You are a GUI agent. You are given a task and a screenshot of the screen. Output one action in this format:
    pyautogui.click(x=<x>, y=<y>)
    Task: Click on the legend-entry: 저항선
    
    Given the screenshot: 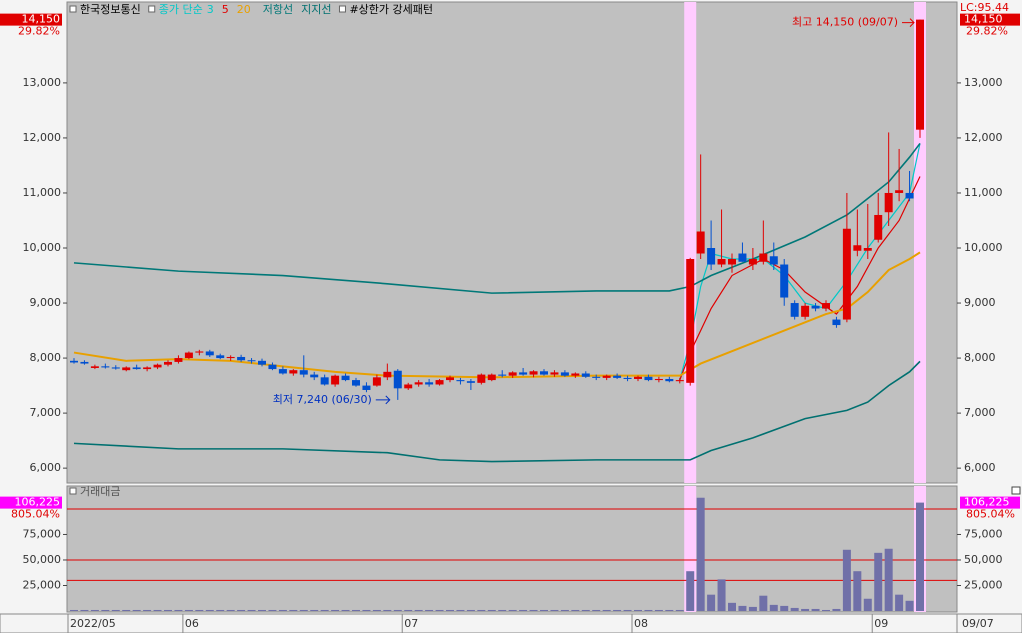 What is the action you would take?
    pyautogui.click(x=278, y=9)
    